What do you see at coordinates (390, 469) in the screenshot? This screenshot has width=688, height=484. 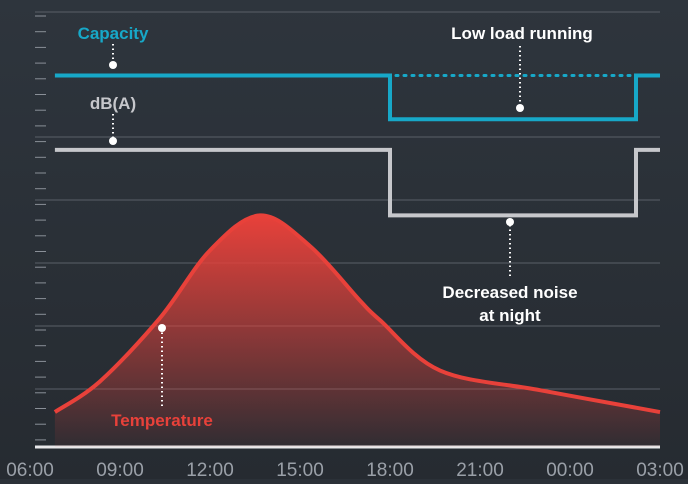 I see `x-tick-label: 18:00` at bounding box center [390, 469].